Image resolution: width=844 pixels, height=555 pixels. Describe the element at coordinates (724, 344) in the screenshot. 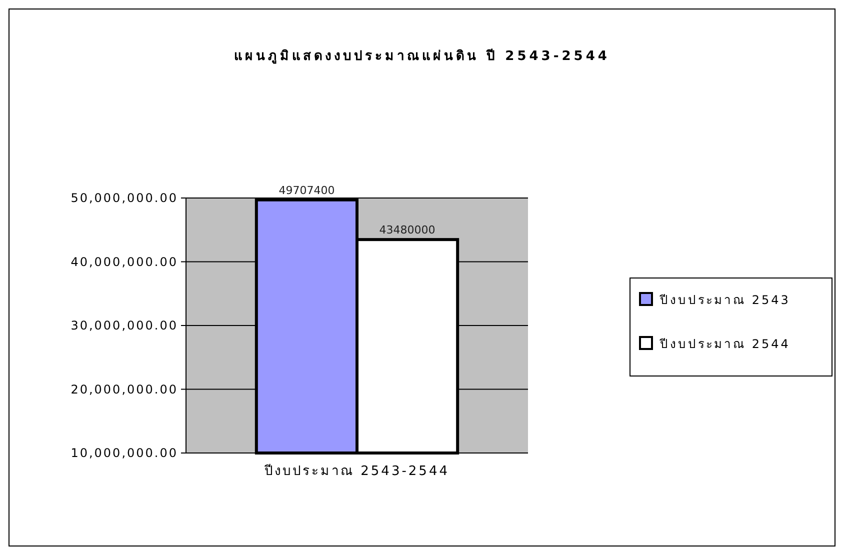

I see `legend-label: ปีงบประมาณ 2544` at that location.